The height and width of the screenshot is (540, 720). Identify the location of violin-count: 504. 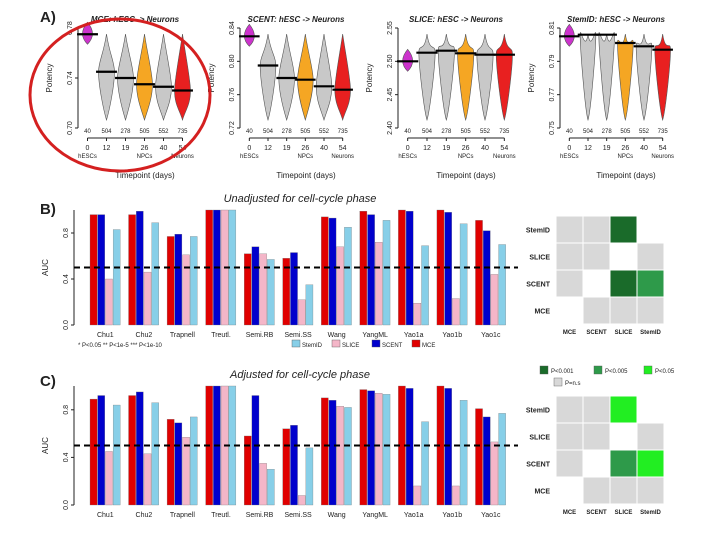
(588, 132).